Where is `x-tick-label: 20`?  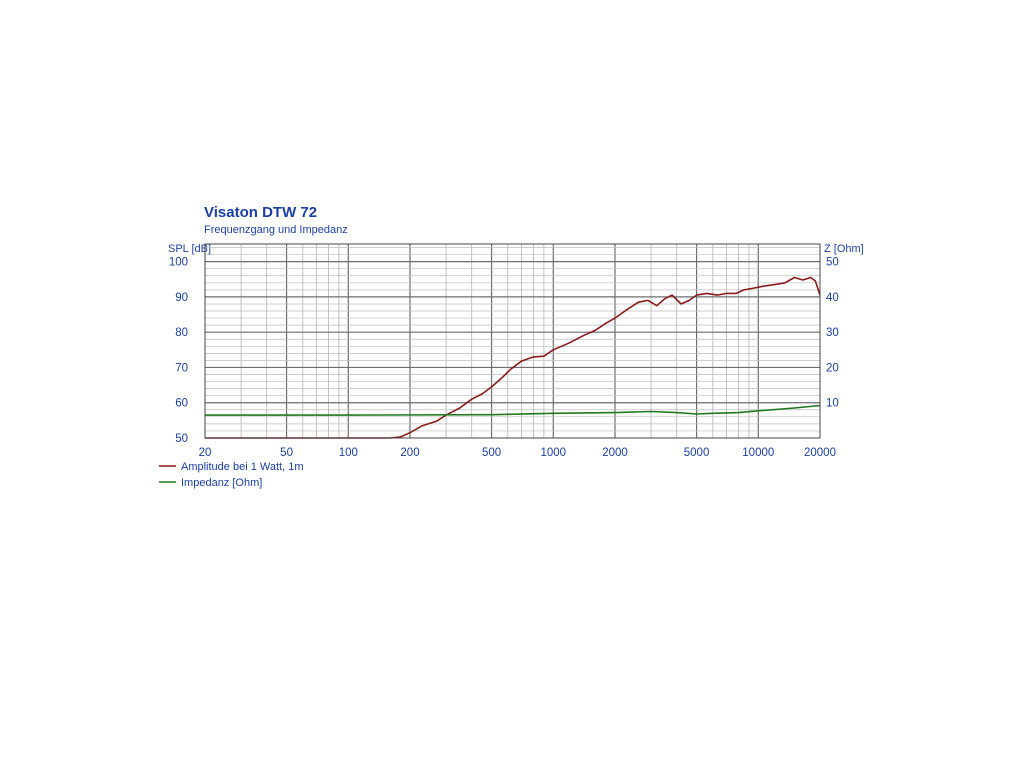 x-tick-label: 20 is located at coordinates (205, 453).